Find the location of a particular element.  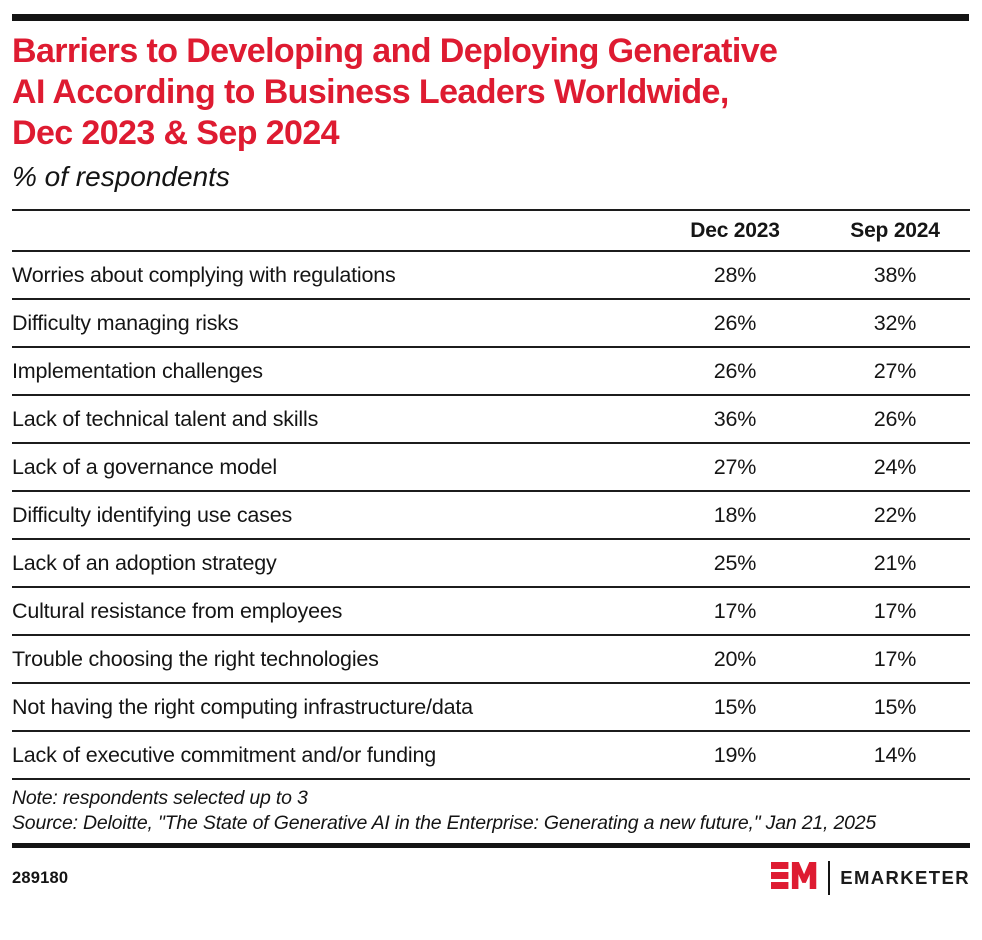

barrier-label: Difficulty identifying use cases is located at coordinates (152, 514).